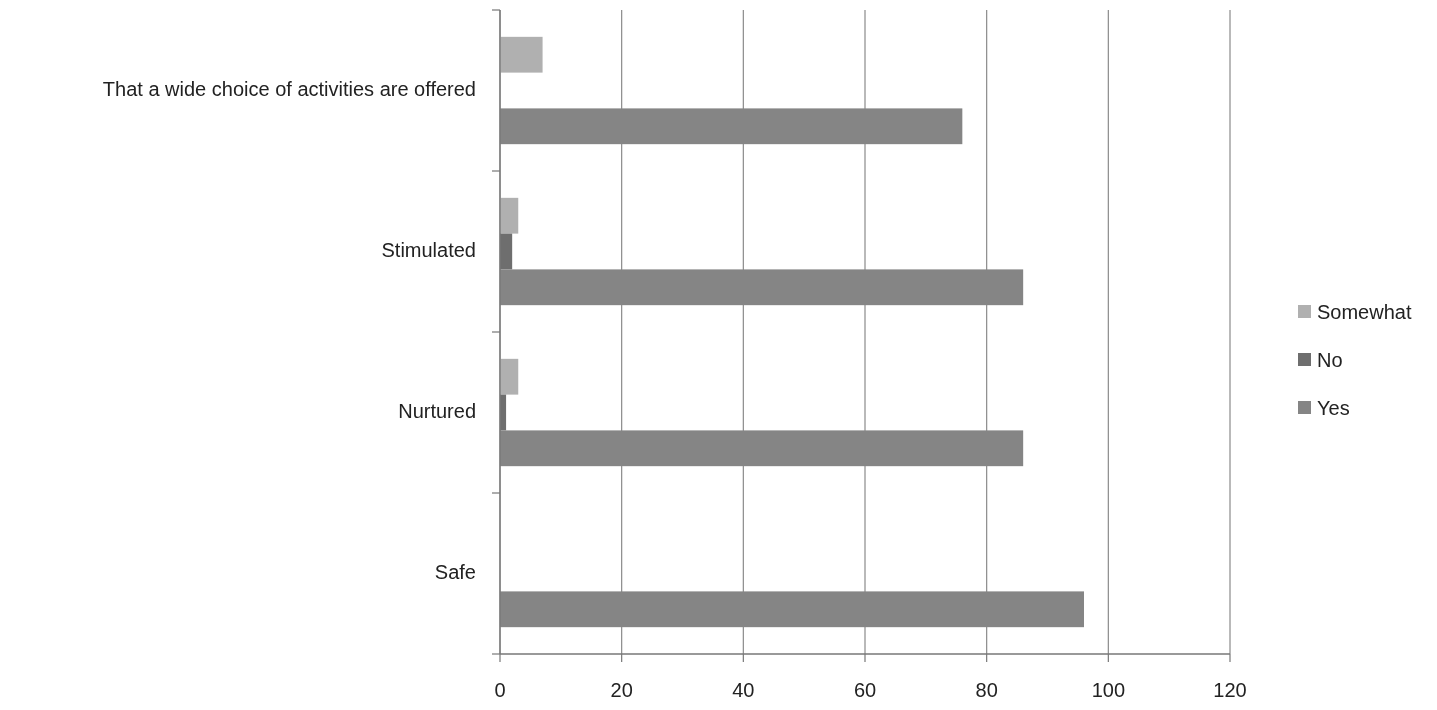 This screenshot has width=1437, height=710. I want to click on x-tick-label: 40, so click(743, 690).